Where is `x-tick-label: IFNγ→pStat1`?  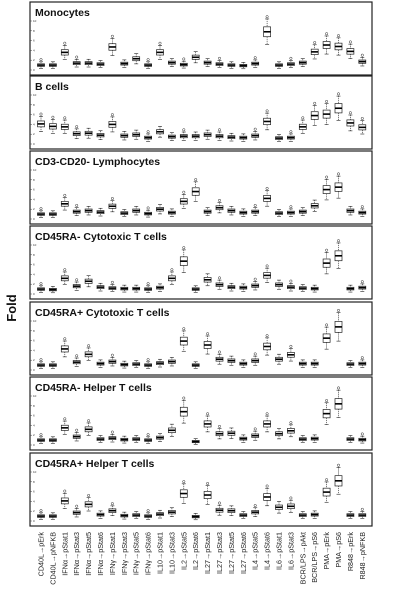 x-tick-label: IFNγ→pStat1 is located at coordinates (112, 553).